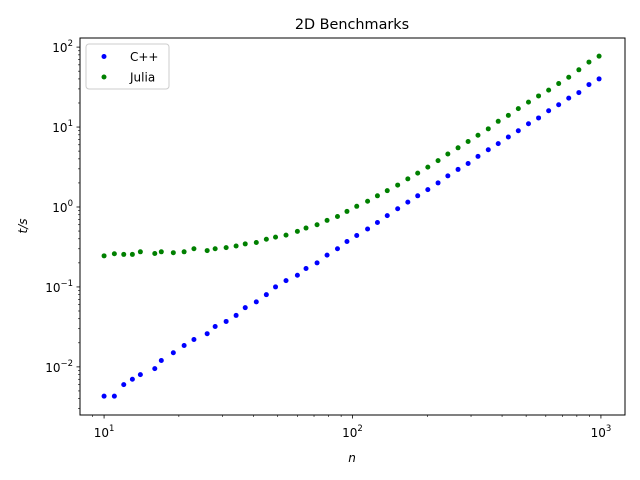 The width and height of the screenshot is (640, 480). What do you see at coordinates (62, 224) in the screenshot?
I see `y-axis: 10⁻² 10⁻¹ 10⁰ 10¹ 10²` at bounding box center [62, 224].